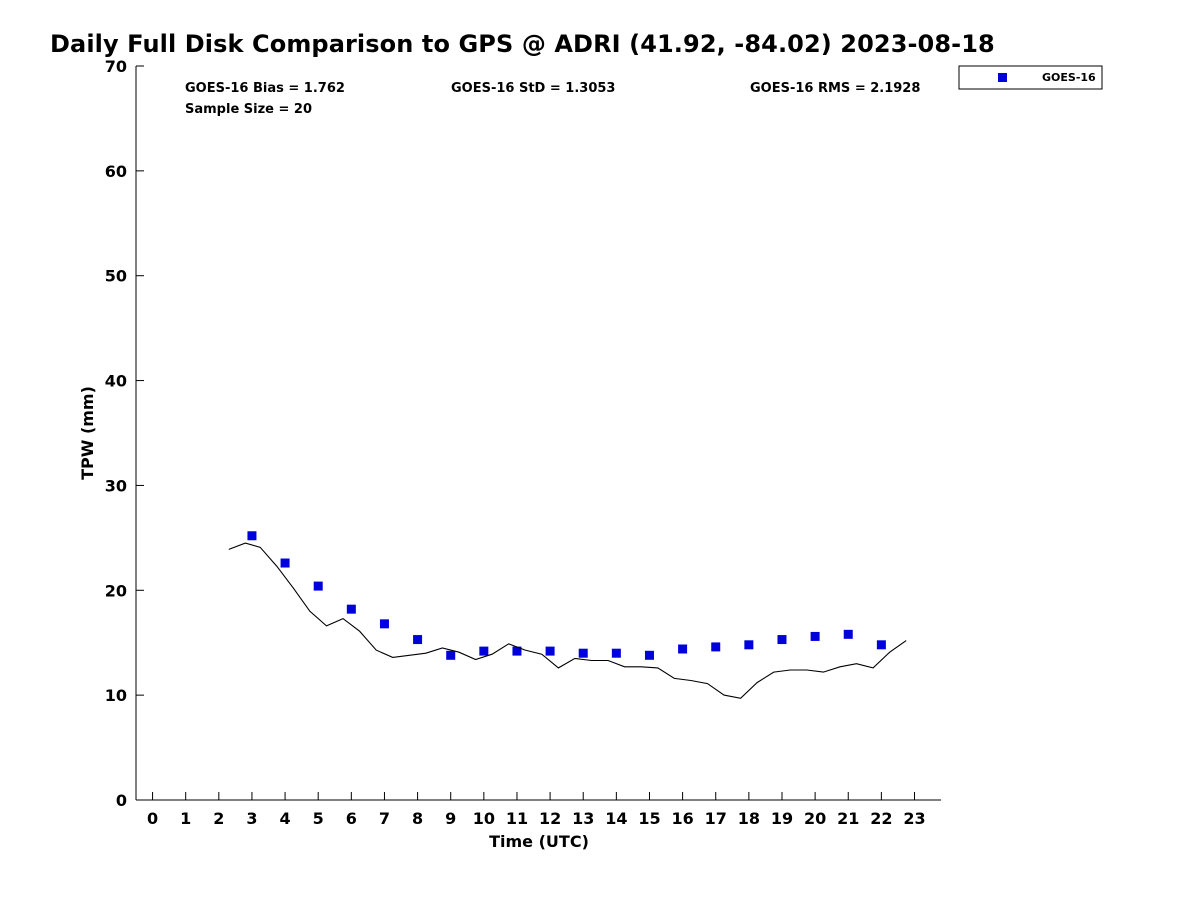 This screenshot has width=1200, height=900. I want to click on x-tick-label: 13, so click(583, 818).